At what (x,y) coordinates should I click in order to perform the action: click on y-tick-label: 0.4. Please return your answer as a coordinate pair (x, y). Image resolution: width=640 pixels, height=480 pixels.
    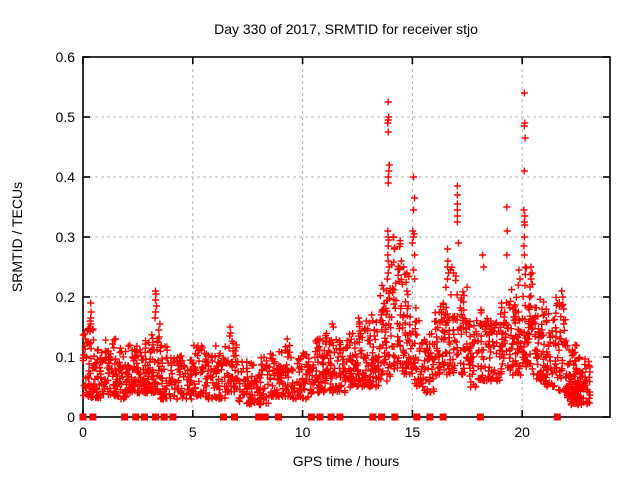
    Looking at the image, I should click on (66, 177).